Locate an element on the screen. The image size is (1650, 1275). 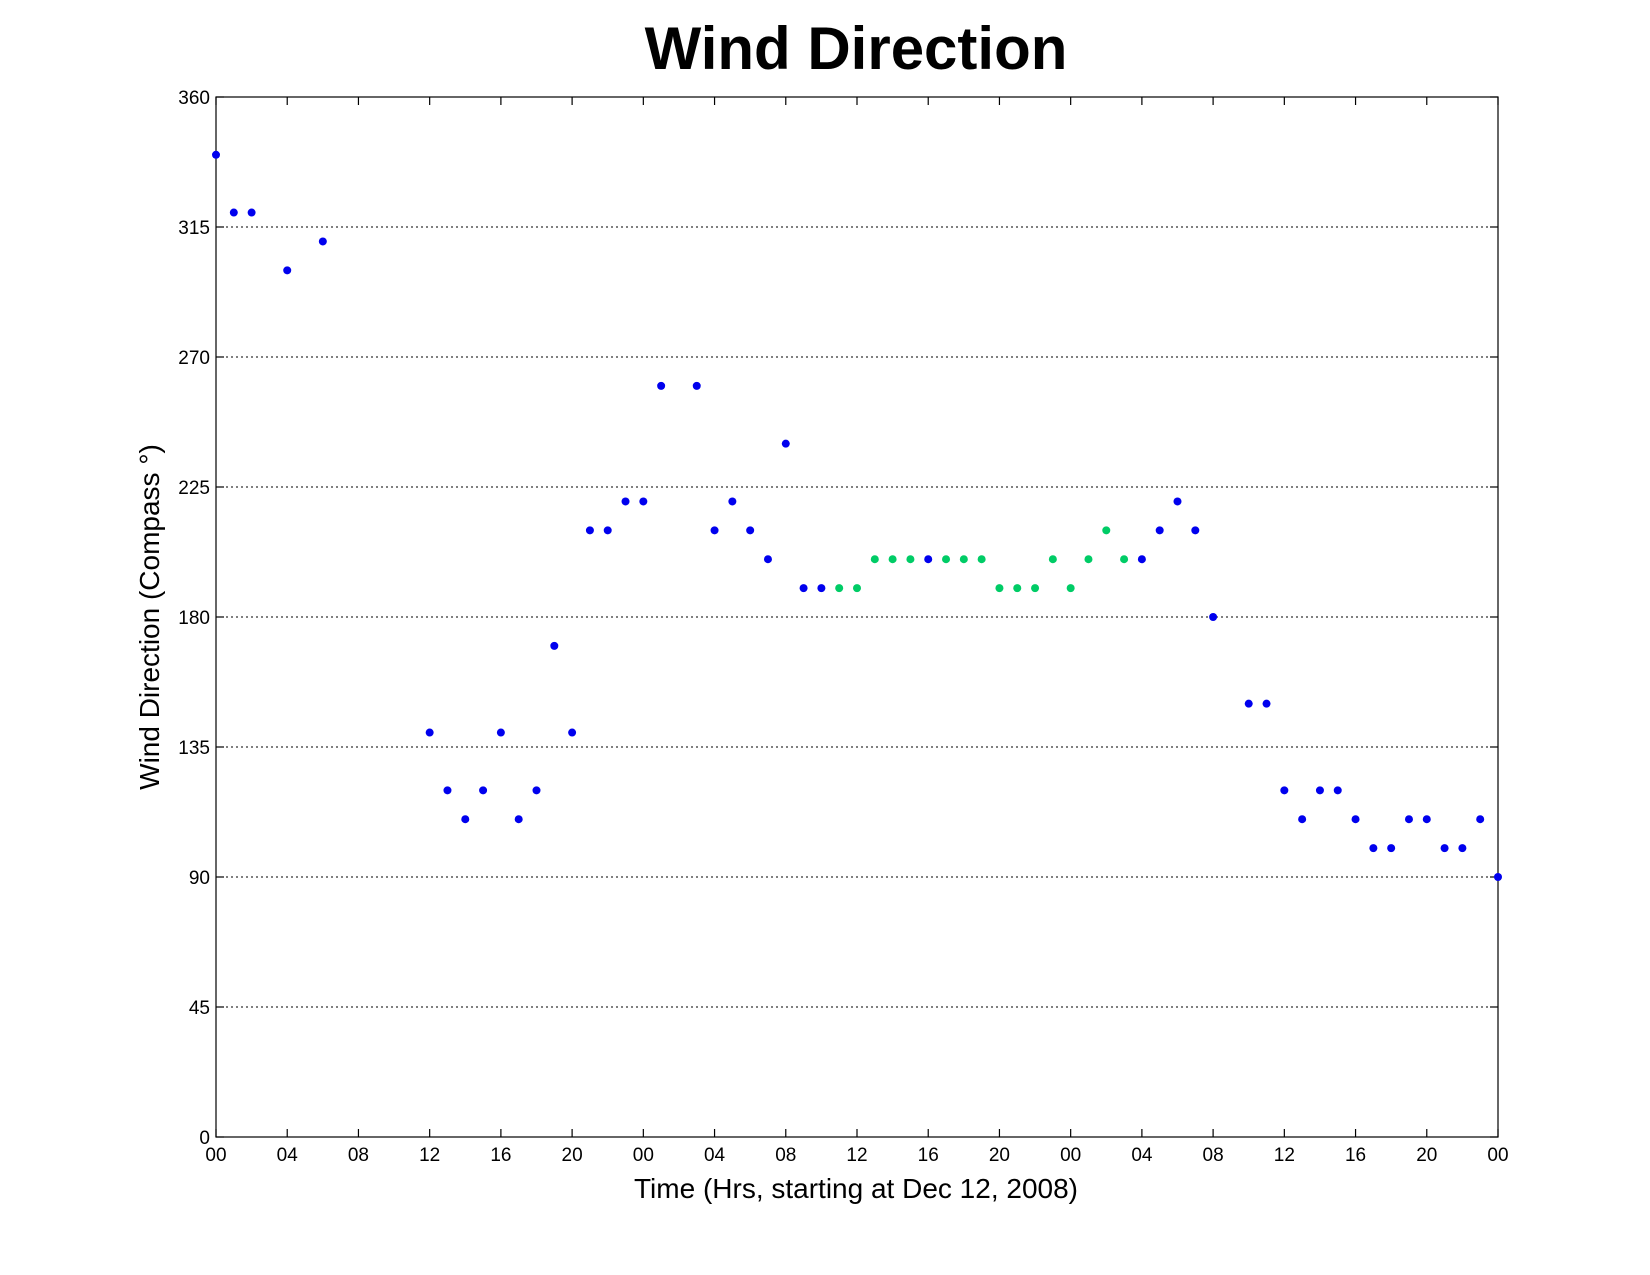
y-tick-label: 225 is located at coordinates (194, 488).